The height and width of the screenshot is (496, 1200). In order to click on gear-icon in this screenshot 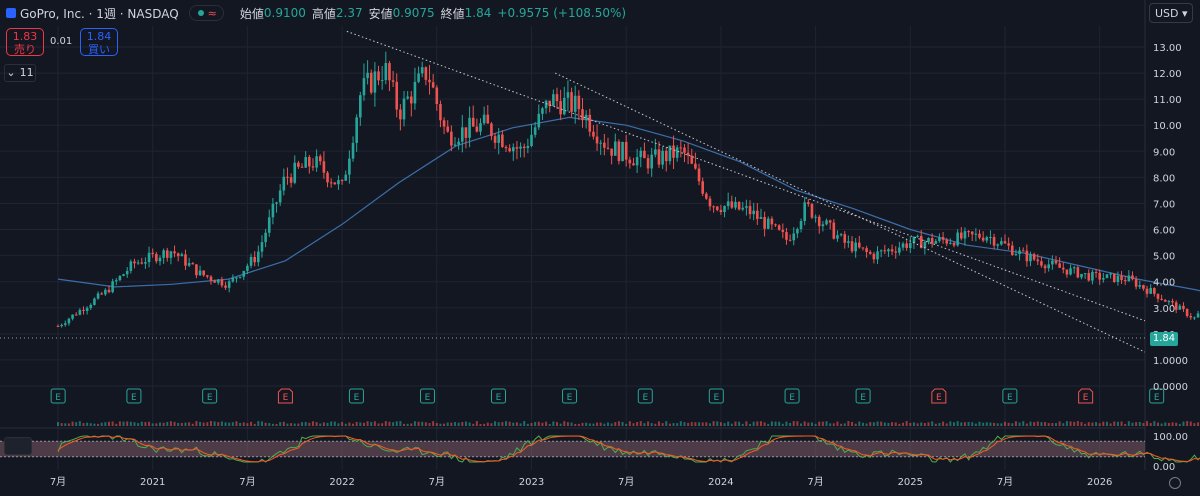, I will do `click(1175, 483)`.